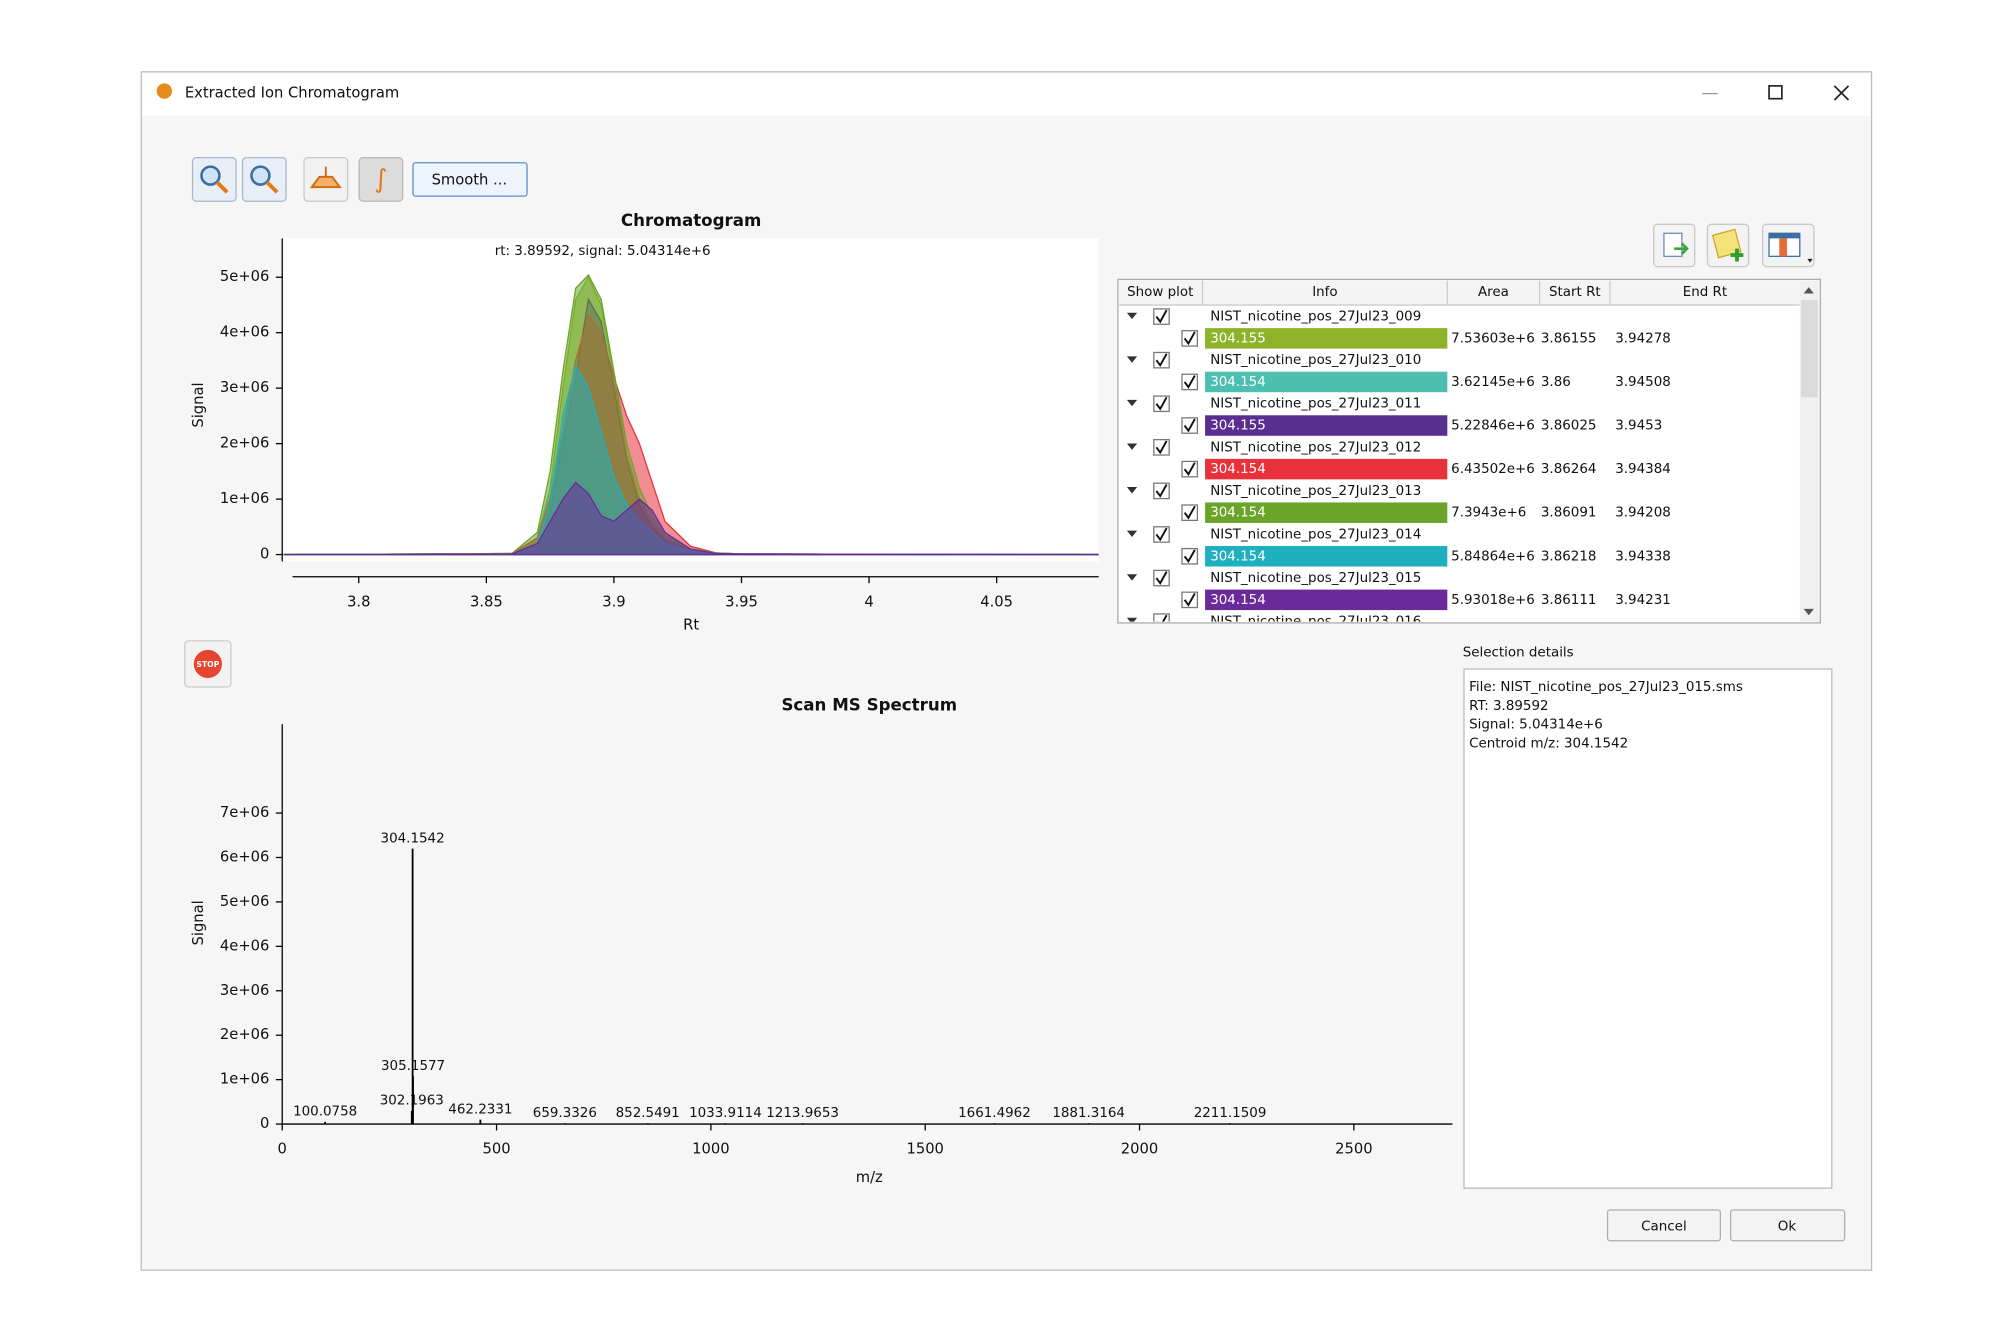  I want to click on area: 7.3943e+6, so click(1488, 513).